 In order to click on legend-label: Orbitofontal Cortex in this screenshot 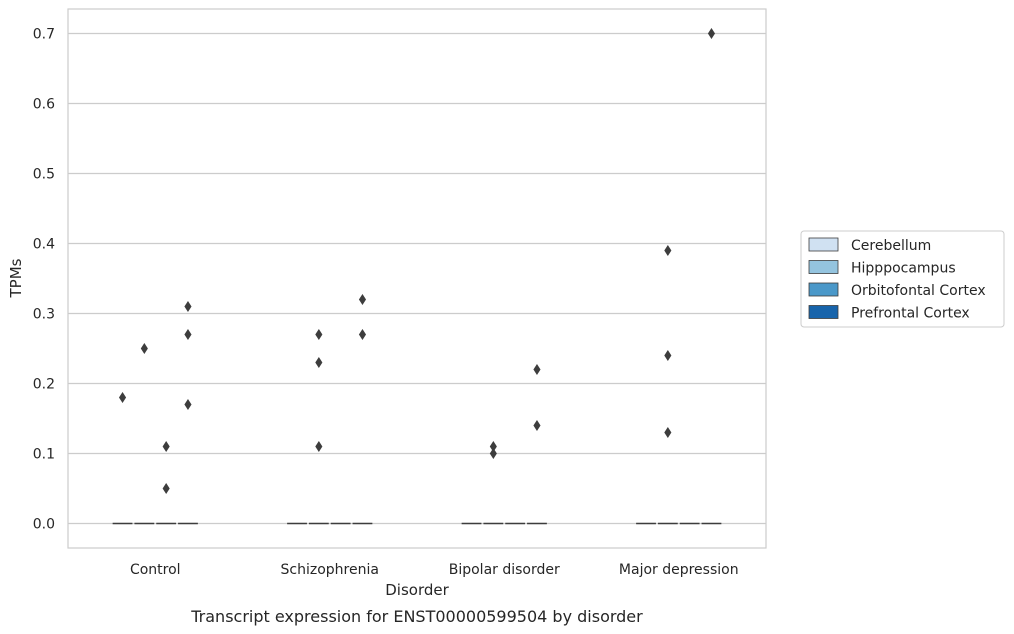, I will do `click(918, 291)`.